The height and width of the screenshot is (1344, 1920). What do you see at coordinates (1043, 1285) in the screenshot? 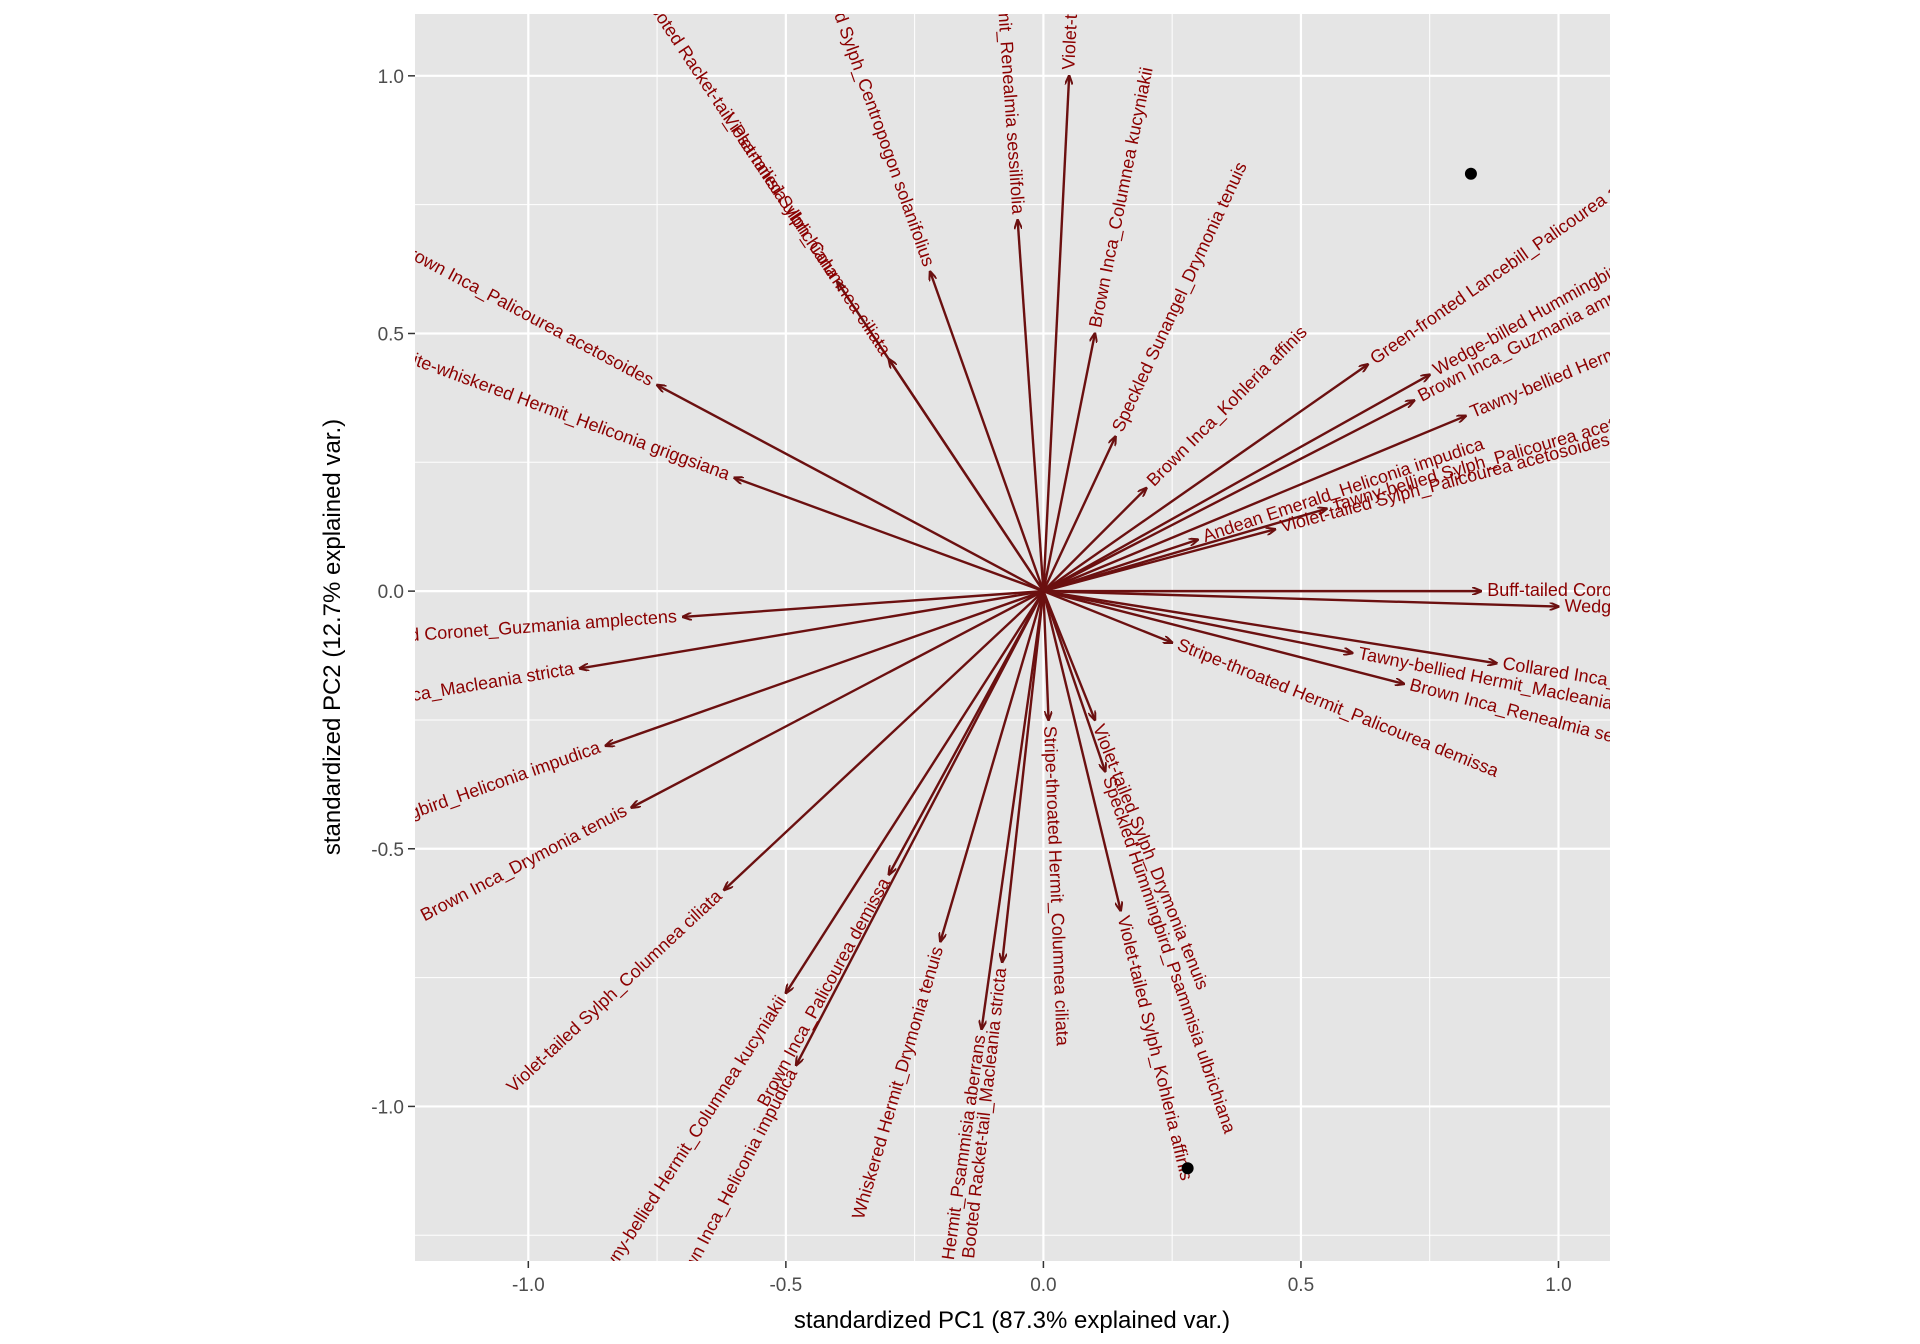
I see `x-tick-label: 0.0` at bounding box center [1043, 1285].